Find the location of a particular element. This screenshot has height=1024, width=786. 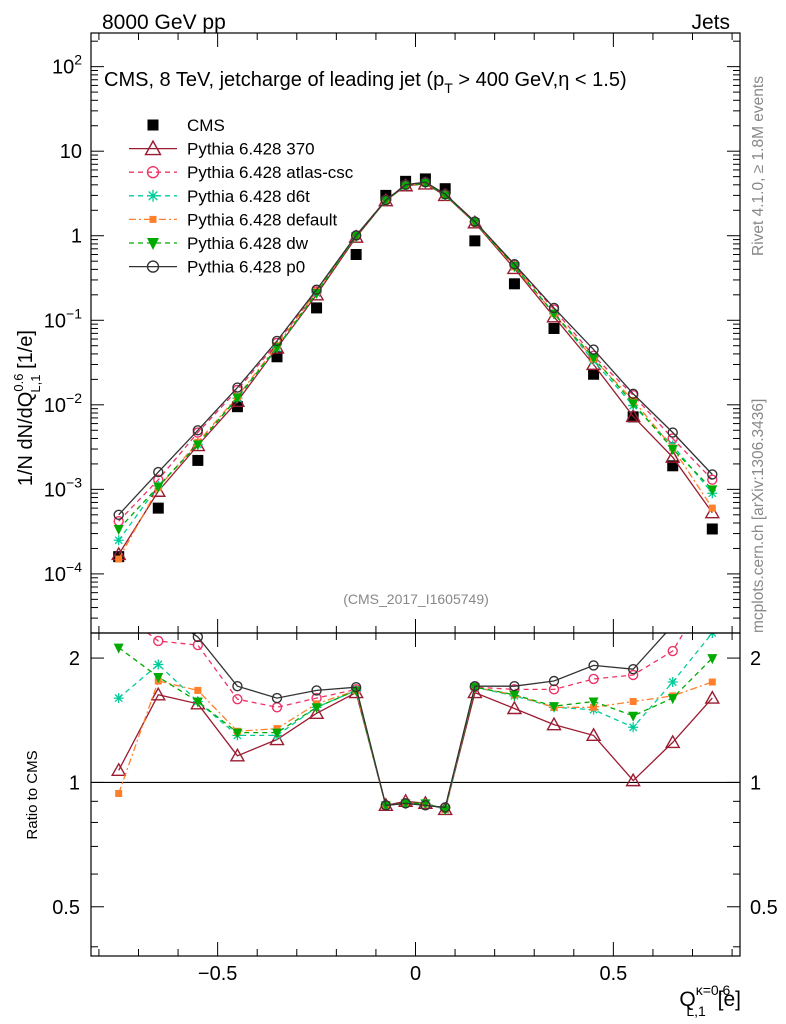

main-y-tick-label-base: 1 is located at coordinates (76, 237).